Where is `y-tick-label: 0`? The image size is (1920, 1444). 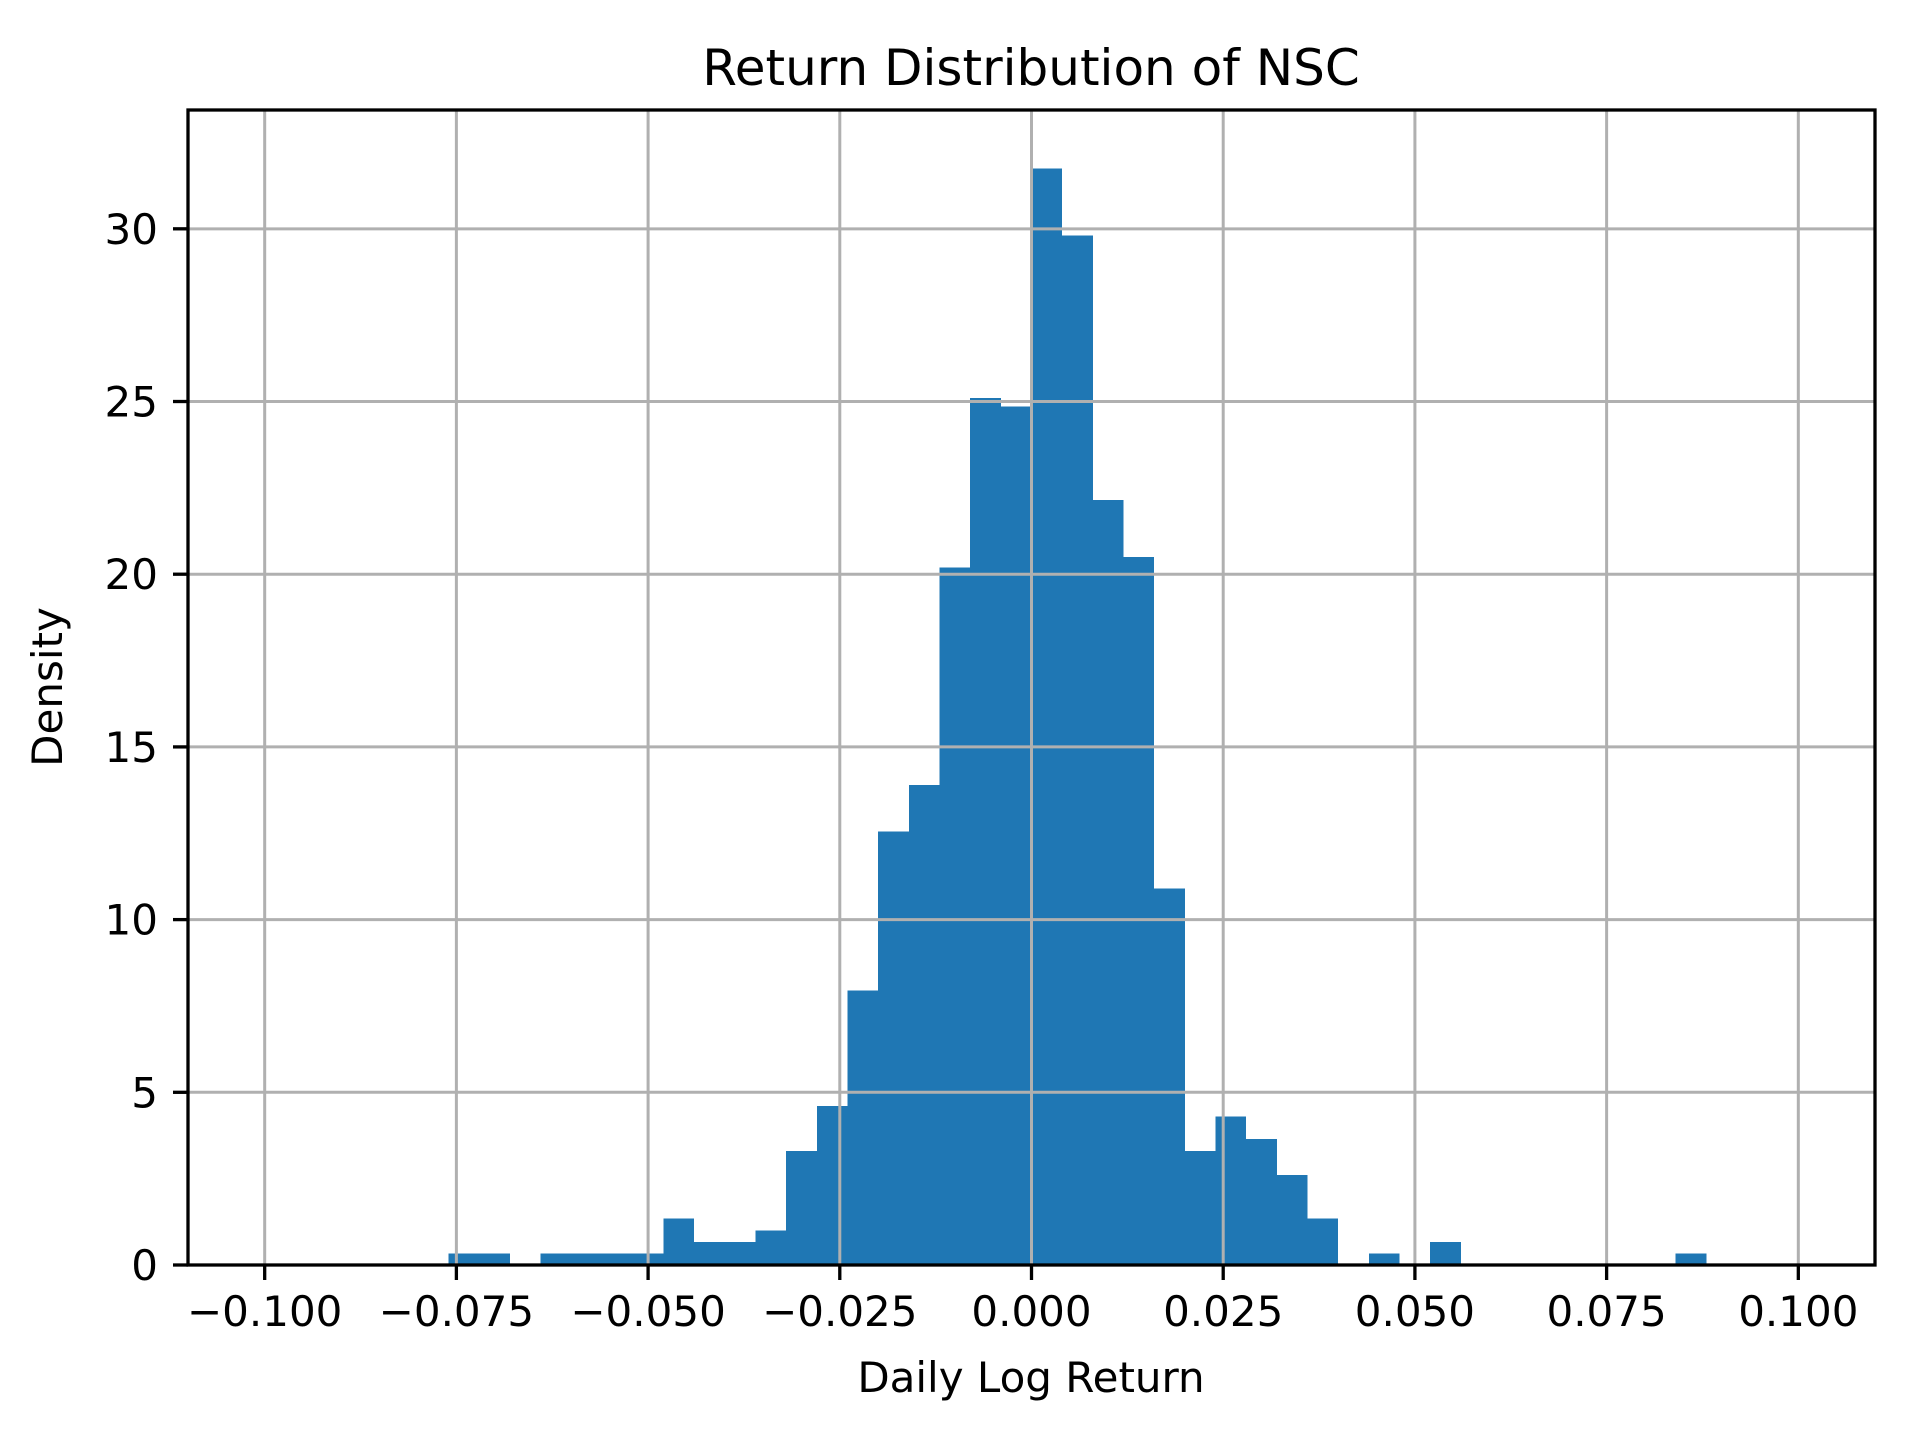 y-tick-label: 0 is located at coordinates (144, 1265).